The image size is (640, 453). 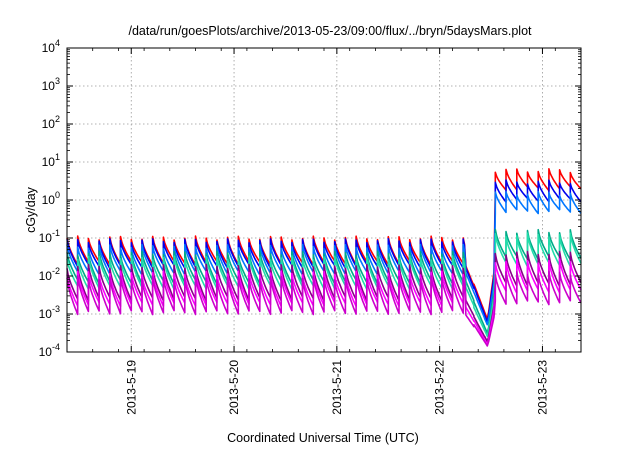 I want to click on x-tick-label: 2013-5-20, so click(x=234, y=387).